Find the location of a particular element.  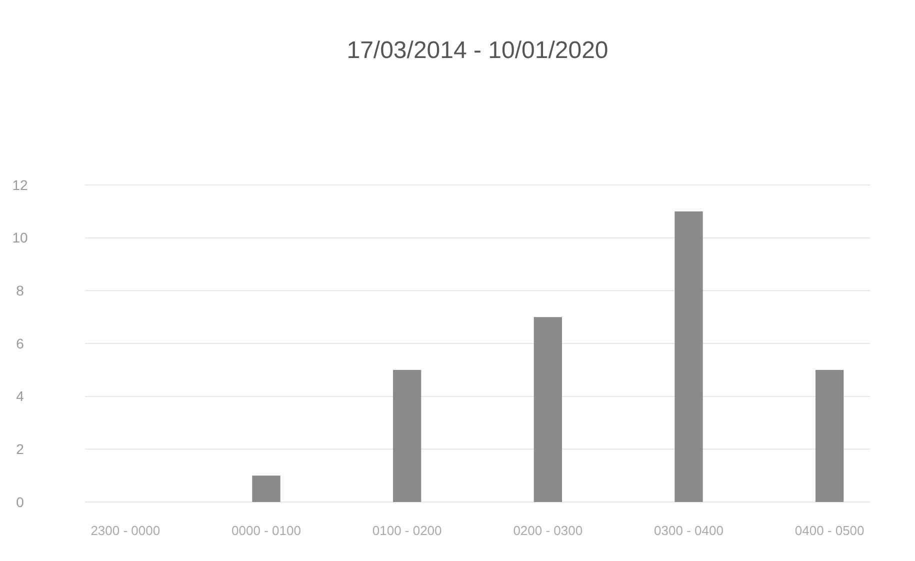

x-tick-label: 0400 - 0500 is located at coordinates (829, 530).